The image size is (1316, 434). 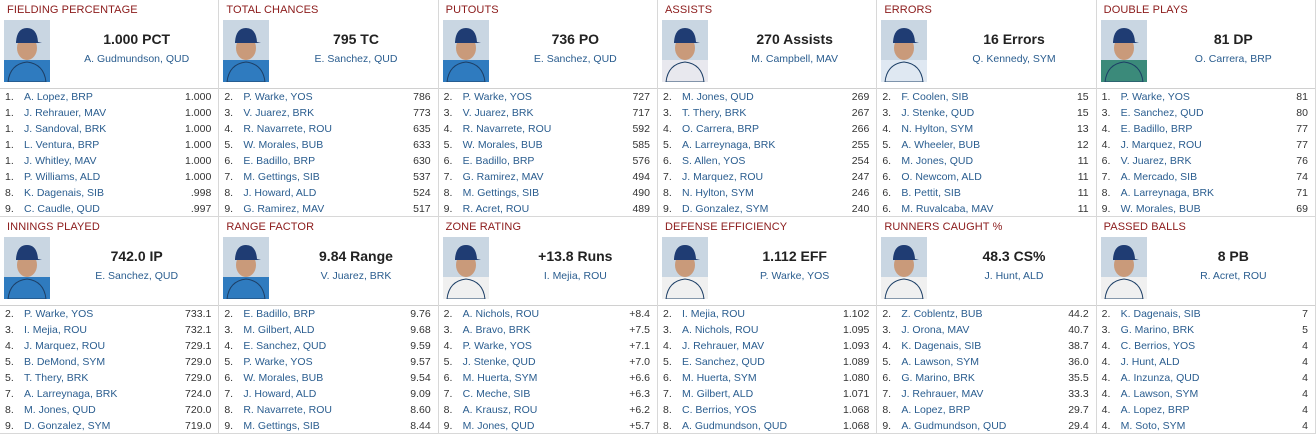 What do you see at coordinates (575, 276) in the screenshot?
I see `leader-name: I. Mejia, ROU` at bounding box center [575, 276].